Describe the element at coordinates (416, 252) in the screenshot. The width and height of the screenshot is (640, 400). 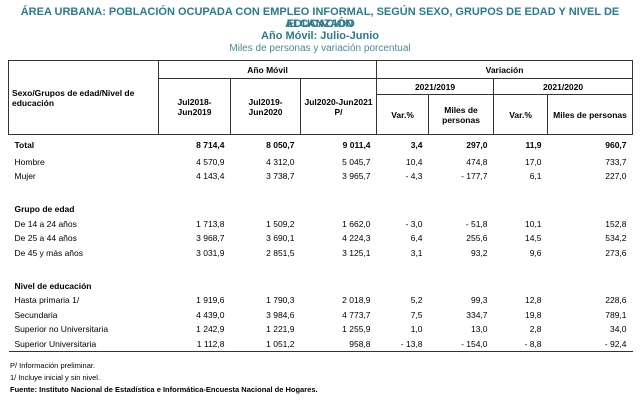
I see `cell: 3,1` at that location.